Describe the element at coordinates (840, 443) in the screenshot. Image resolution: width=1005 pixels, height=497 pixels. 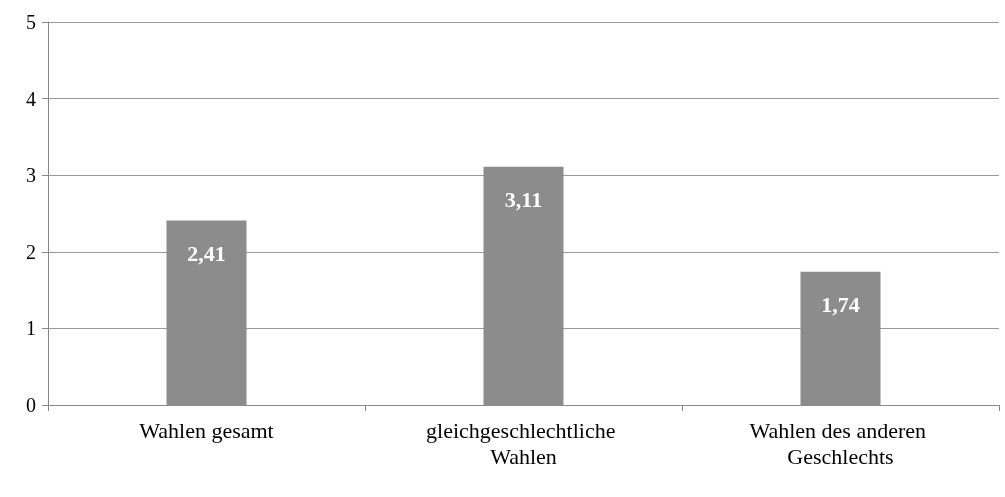
I see `x-tick-label: Wahlen des anderen Geschlechts` at that location.